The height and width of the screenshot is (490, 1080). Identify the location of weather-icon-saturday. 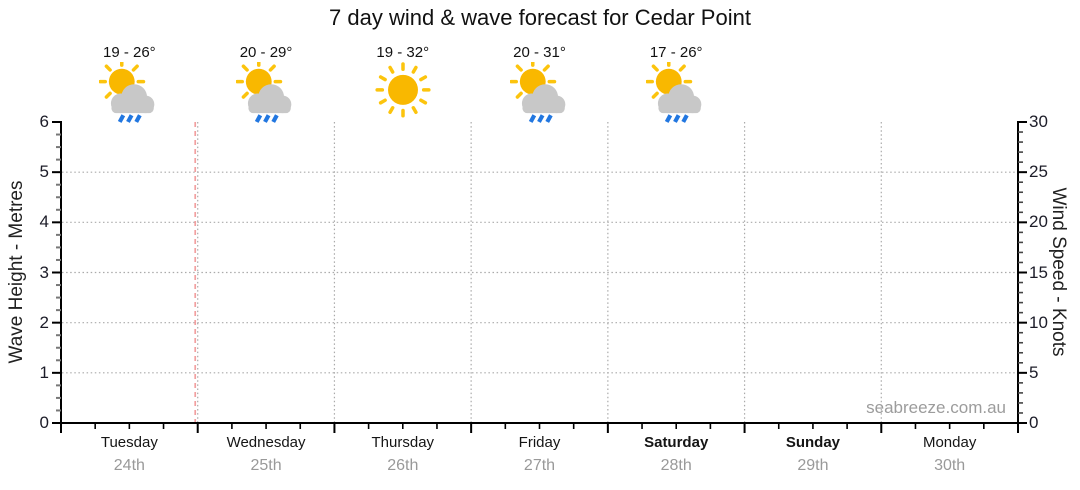
(675, 91).